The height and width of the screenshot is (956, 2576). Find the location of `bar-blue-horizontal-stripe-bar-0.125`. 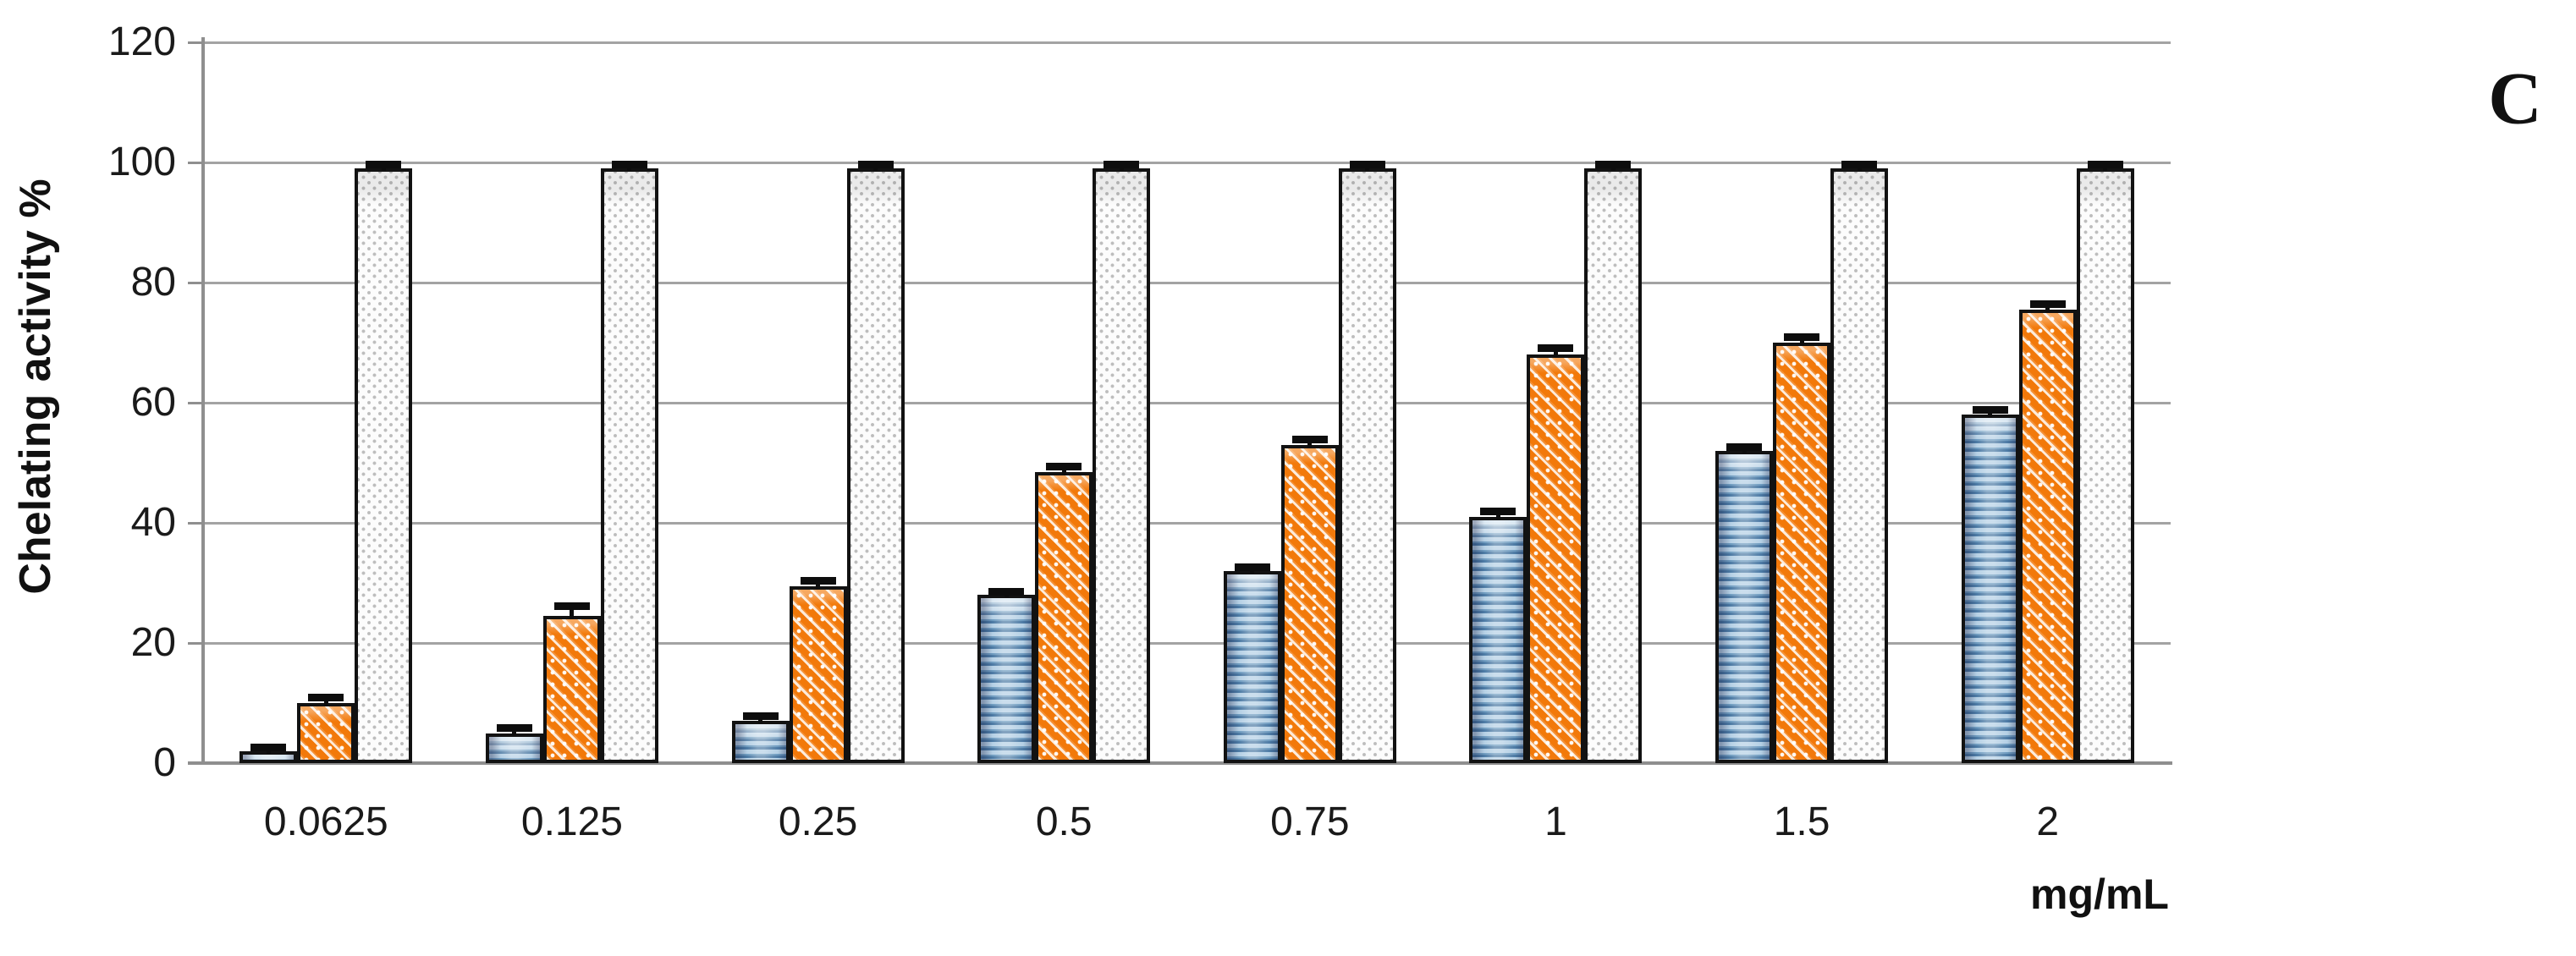

bar-blue-horizontal-stripe-bar-0.125 is located at coordinates (514, 748).